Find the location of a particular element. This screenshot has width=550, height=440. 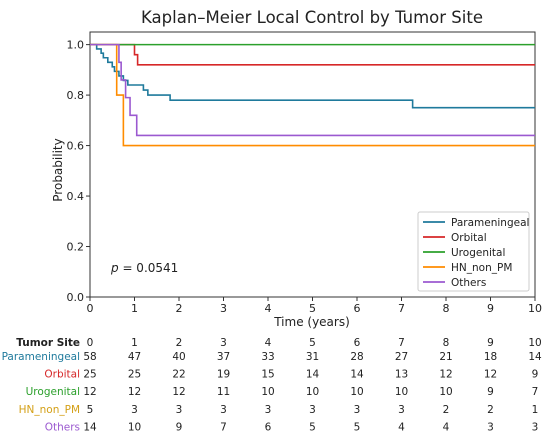

legend-entry: Others is located at coordinates (468, 283).